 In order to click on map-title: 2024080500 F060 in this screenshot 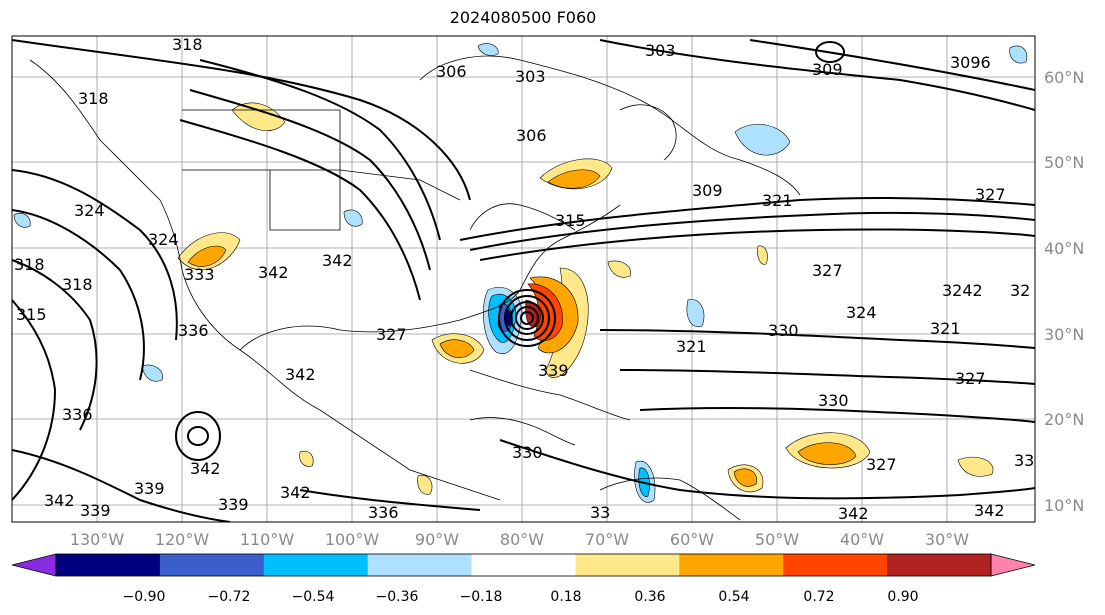, I will do `click(523, 17)`.